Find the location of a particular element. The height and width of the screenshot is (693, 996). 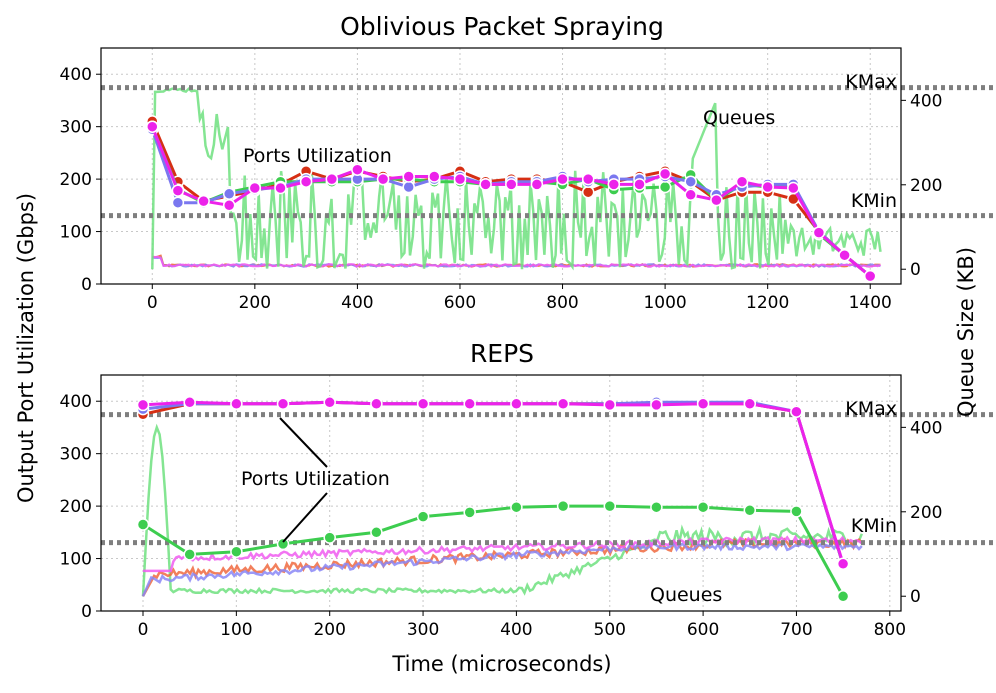

x-tick-label: 500 is located at coordinates (610, 630).